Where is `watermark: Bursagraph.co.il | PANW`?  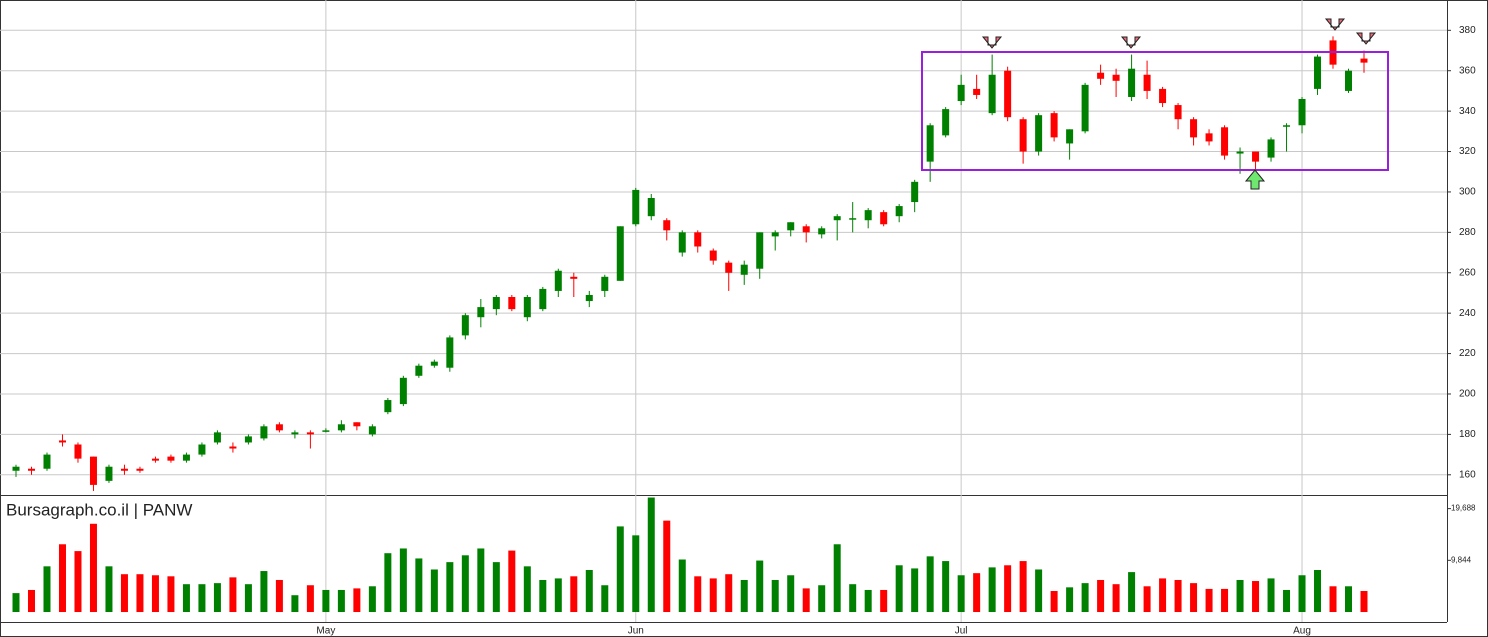
watermark: Bursagraph.co.il | PANW is located at coordinates (99, 509).